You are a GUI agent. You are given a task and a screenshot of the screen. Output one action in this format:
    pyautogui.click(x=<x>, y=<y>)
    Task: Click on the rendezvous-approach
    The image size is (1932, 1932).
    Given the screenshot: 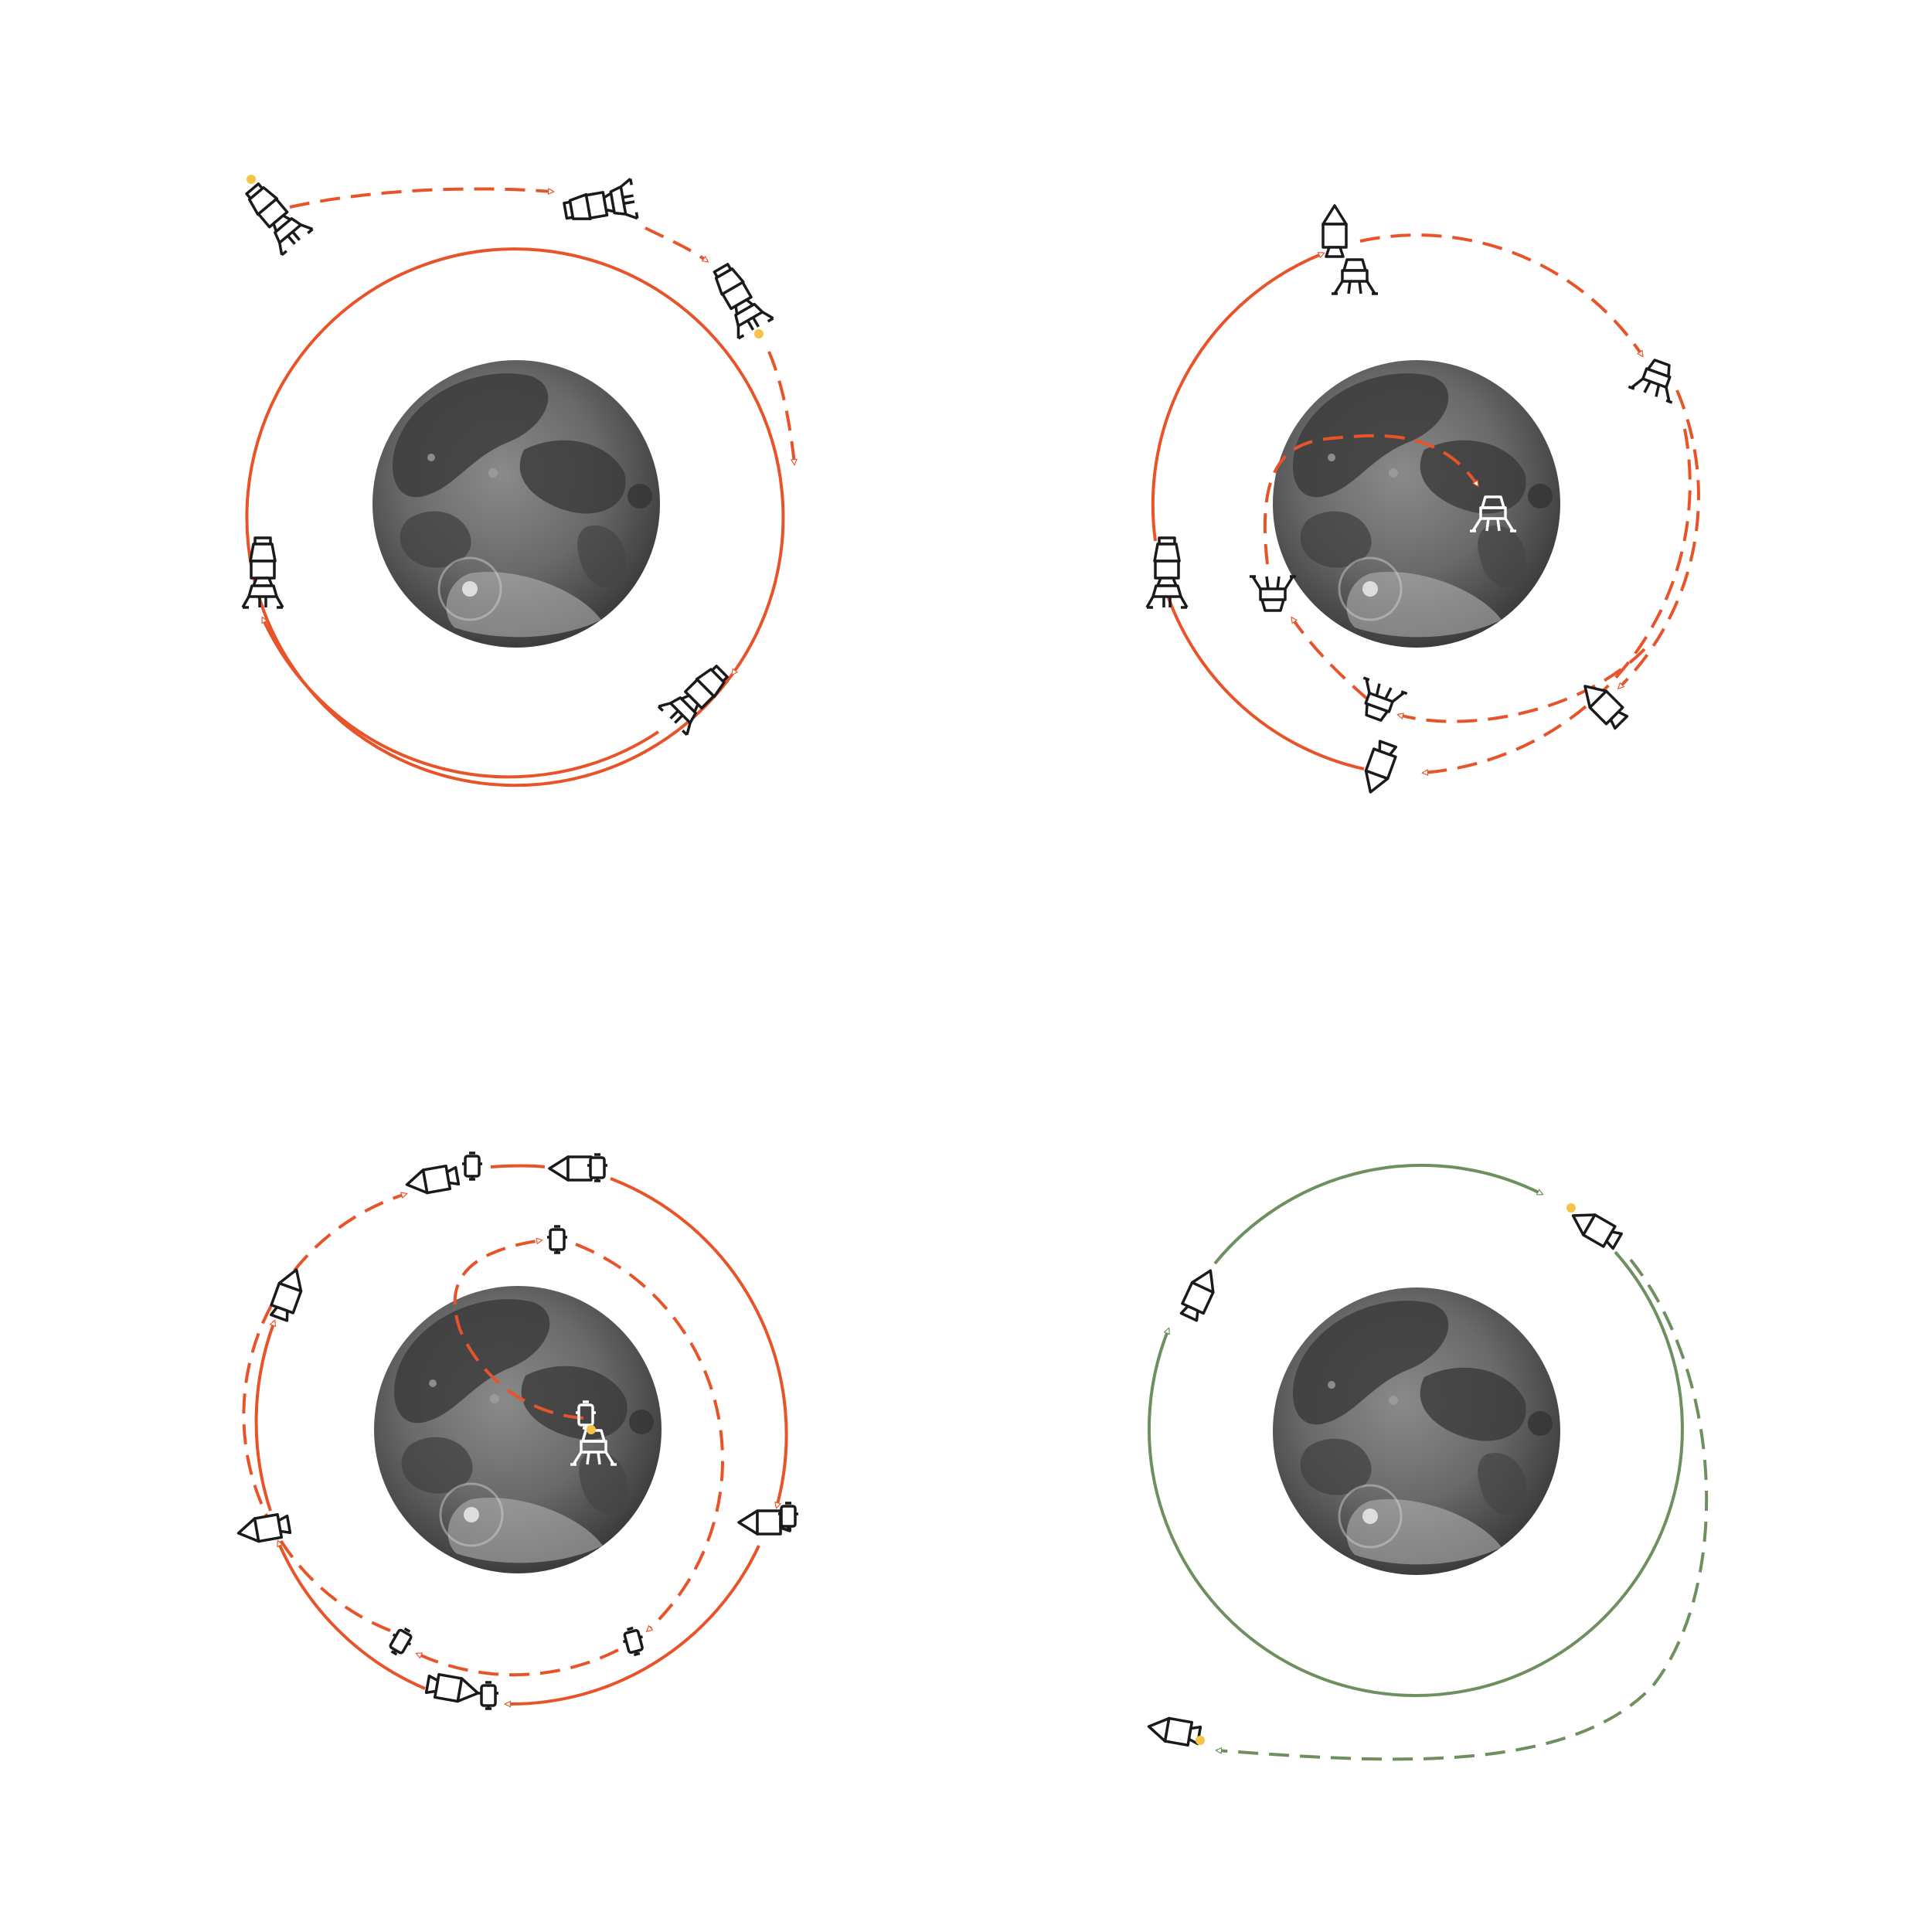 What is the action you would take?
    pyautogui.click(x=324, y=1413)
    